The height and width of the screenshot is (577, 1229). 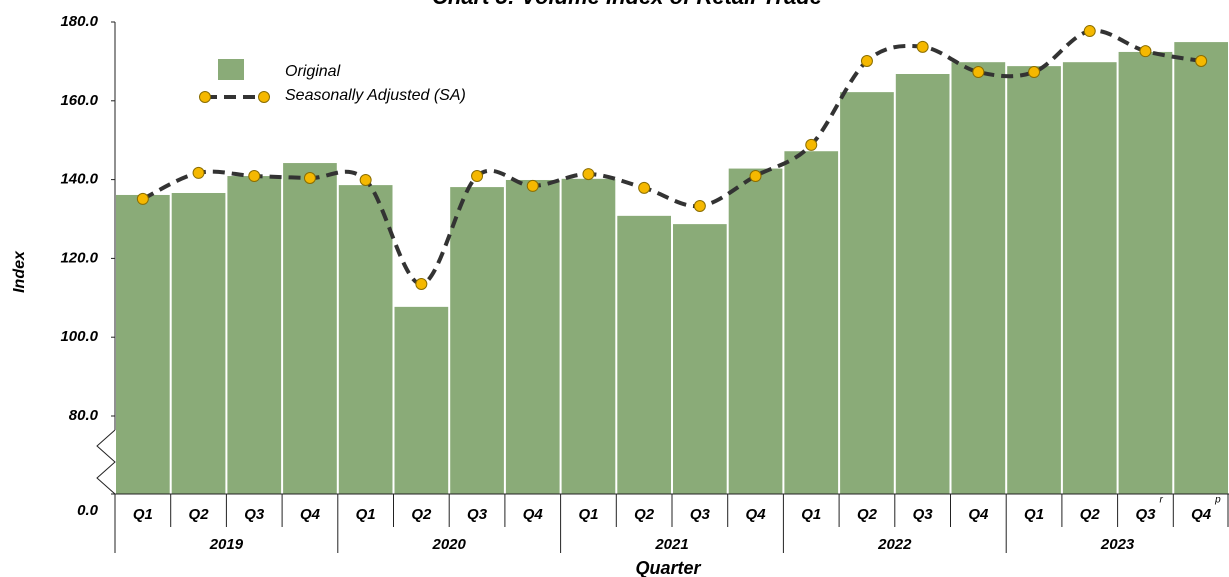 I want to click on y-axis-label: Index, so click(x=19, y=271).